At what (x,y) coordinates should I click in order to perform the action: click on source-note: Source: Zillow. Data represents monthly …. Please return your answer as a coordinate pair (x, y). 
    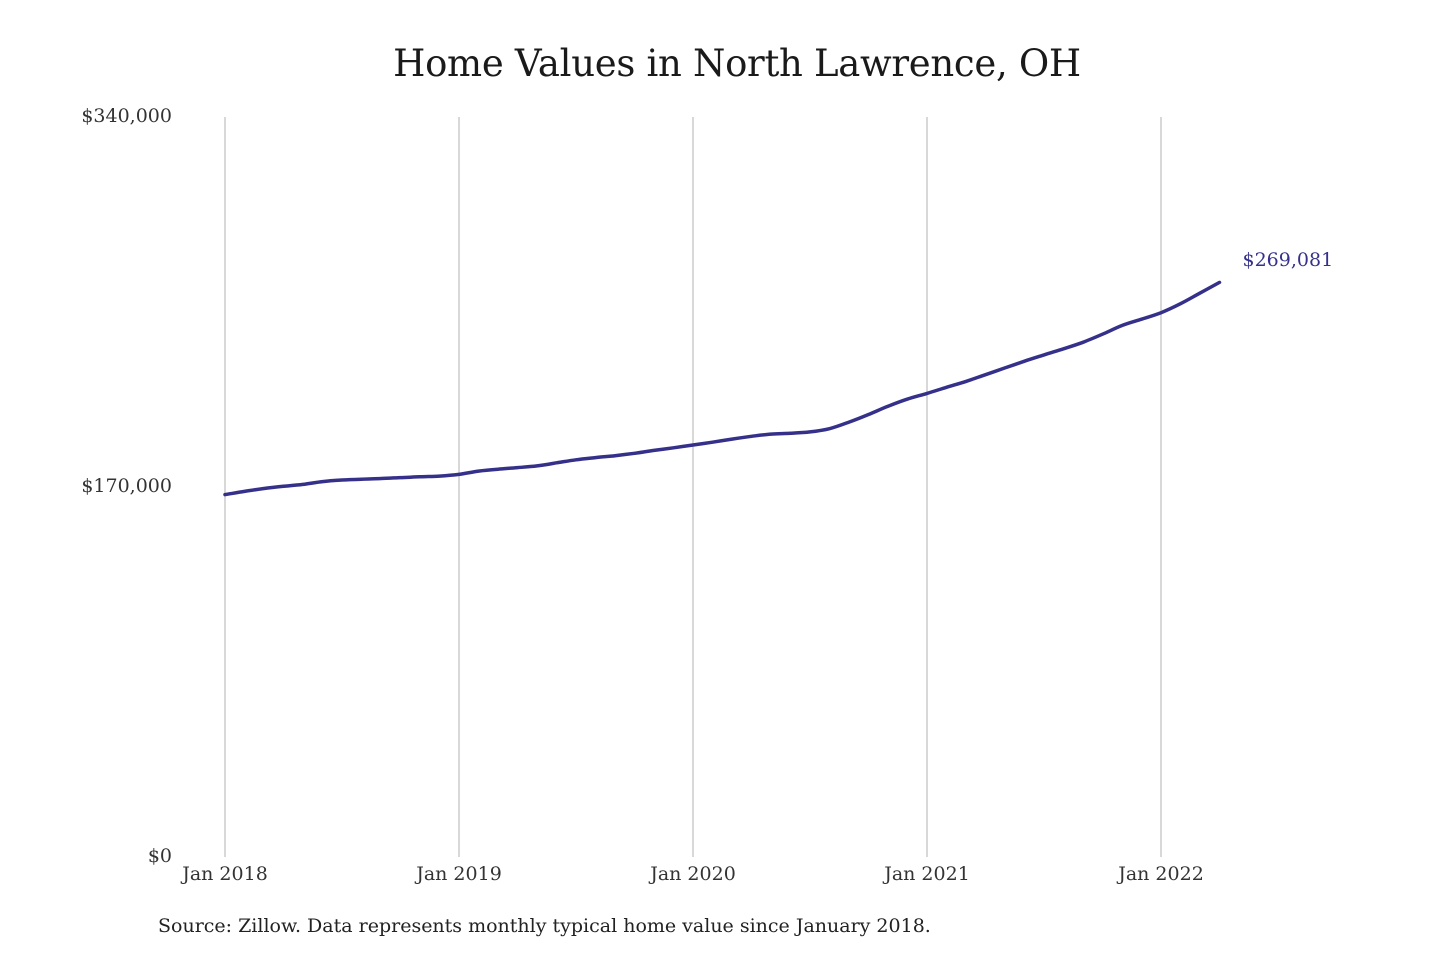
    Looking at the image, I should click on (544, 926).